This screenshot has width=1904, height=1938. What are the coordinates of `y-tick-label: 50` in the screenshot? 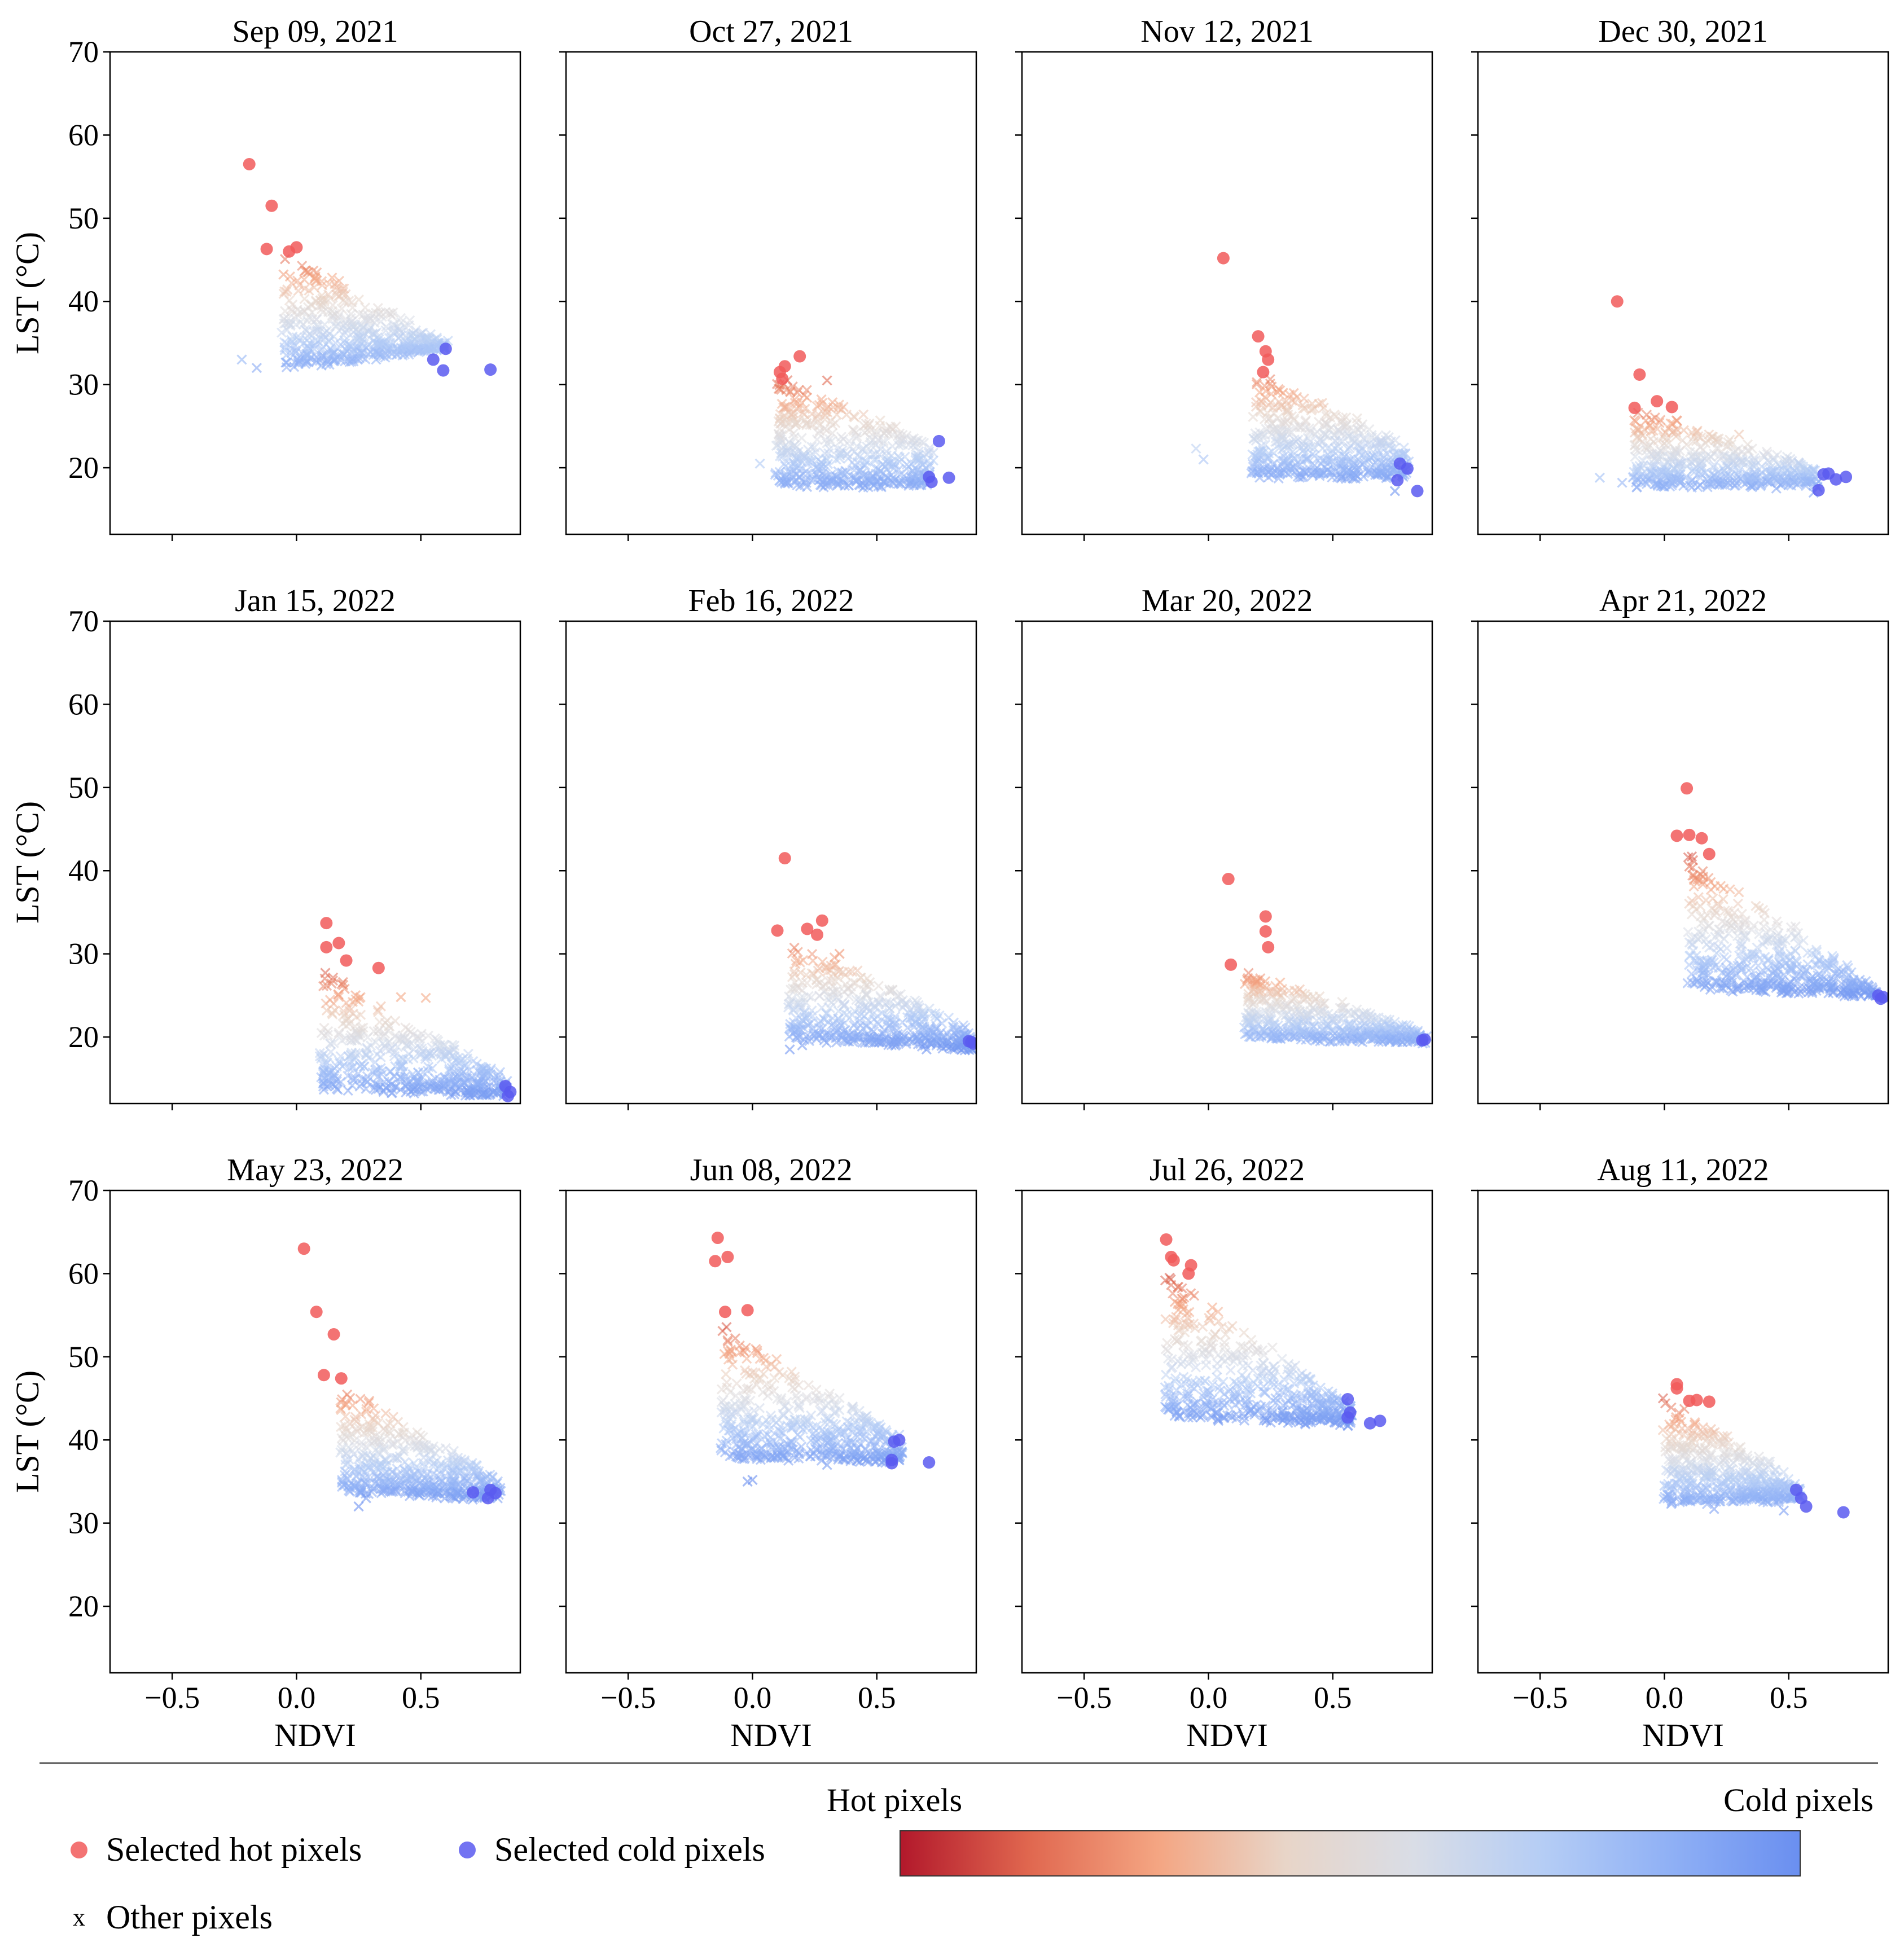 It's located at (83, 788).